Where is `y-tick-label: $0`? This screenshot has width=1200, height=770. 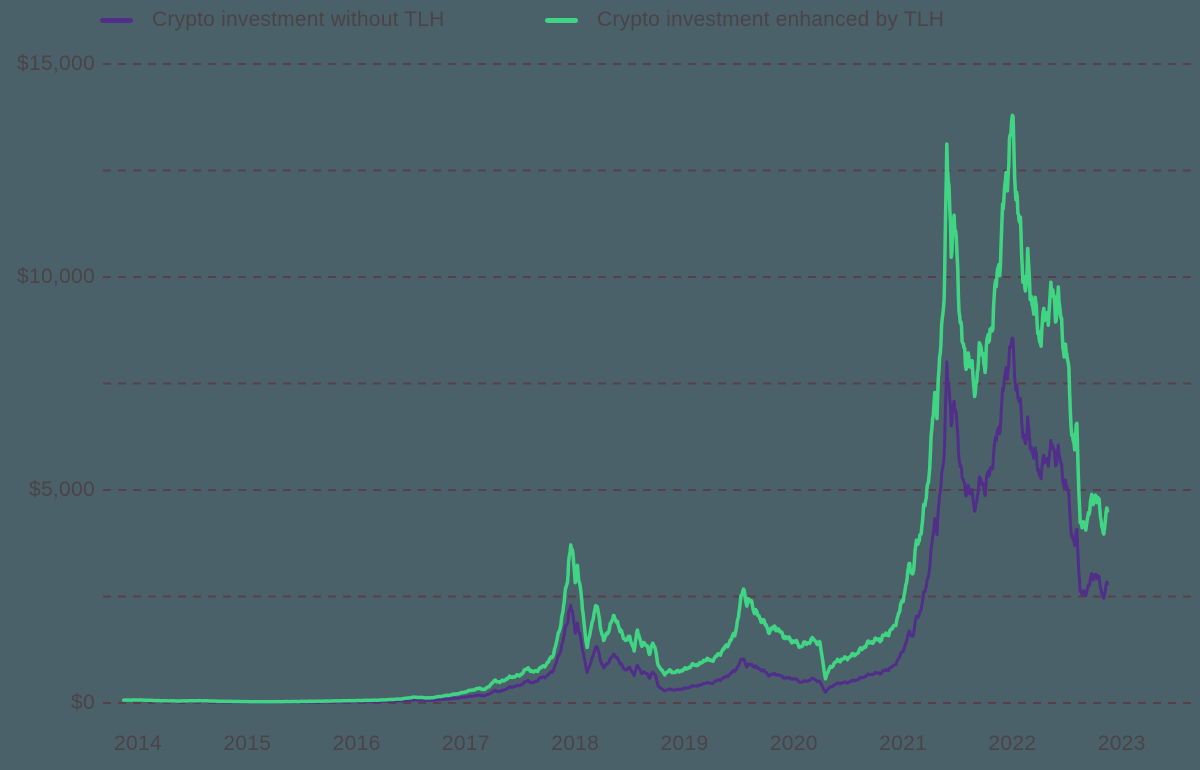 y-tick-label: $0 is located at coordinates (83, 702).